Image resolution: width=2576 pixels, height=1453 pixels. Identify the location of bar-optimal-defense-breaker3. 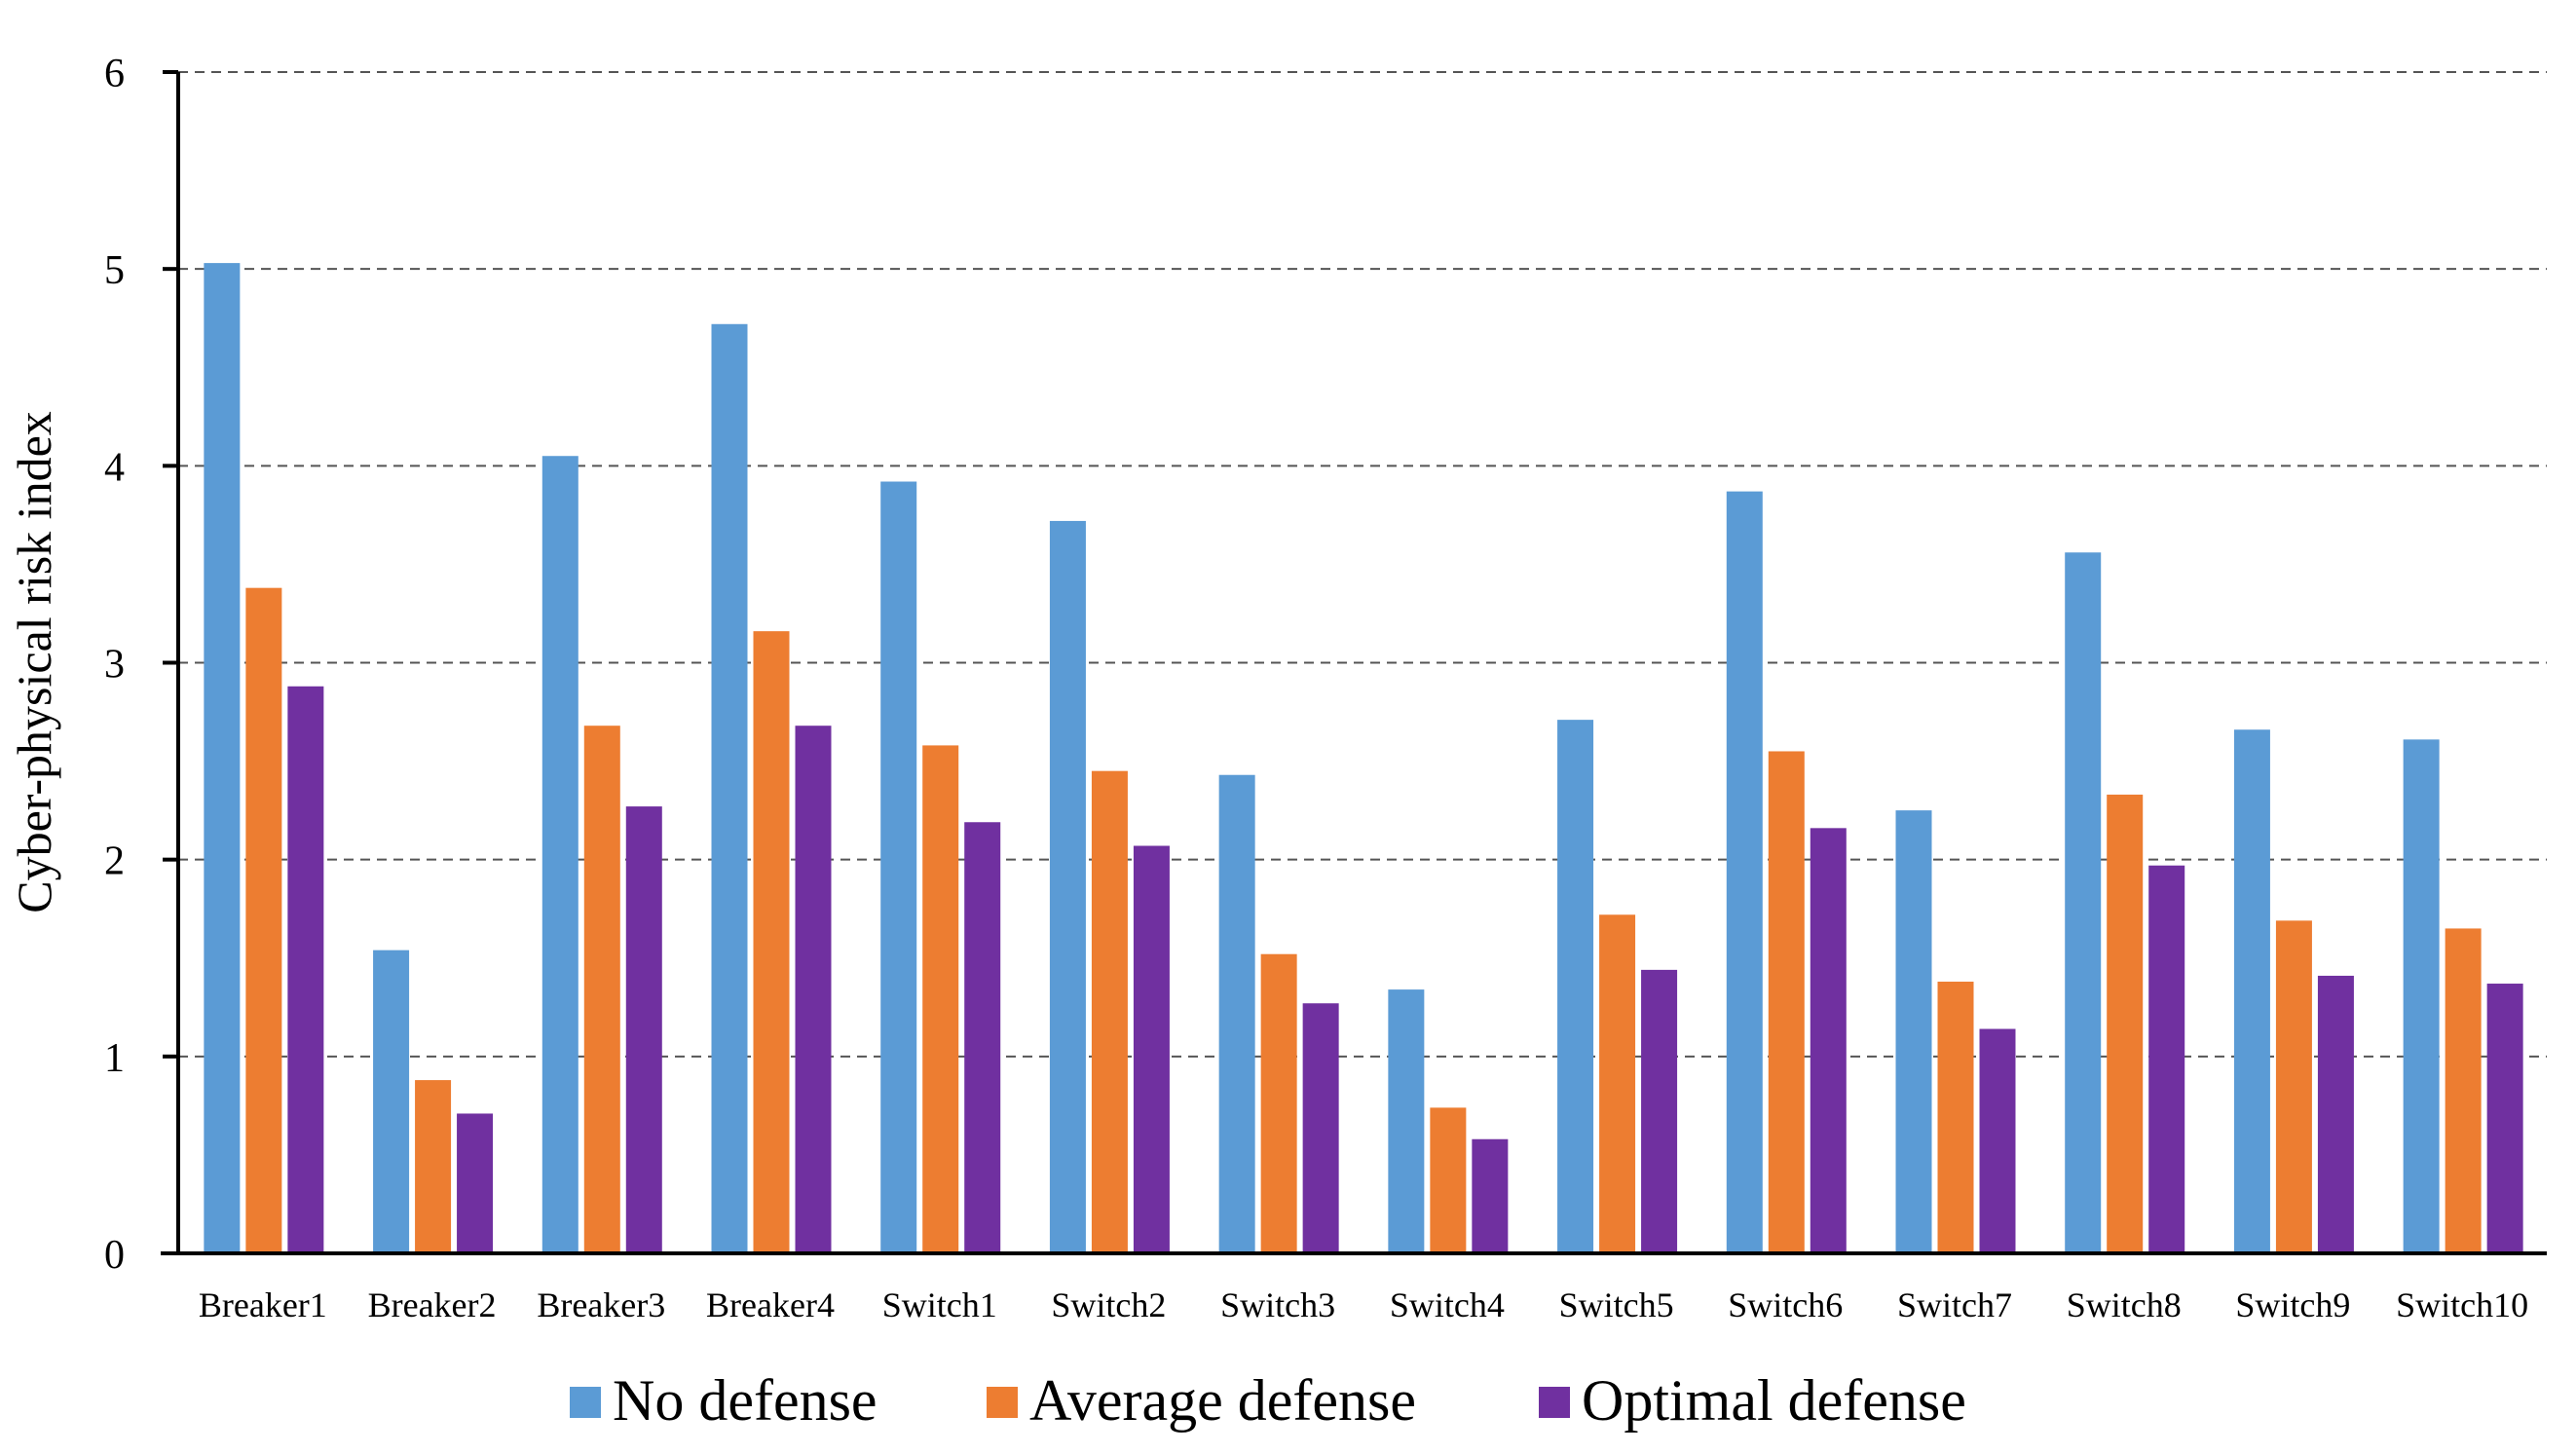
(643, 1030).